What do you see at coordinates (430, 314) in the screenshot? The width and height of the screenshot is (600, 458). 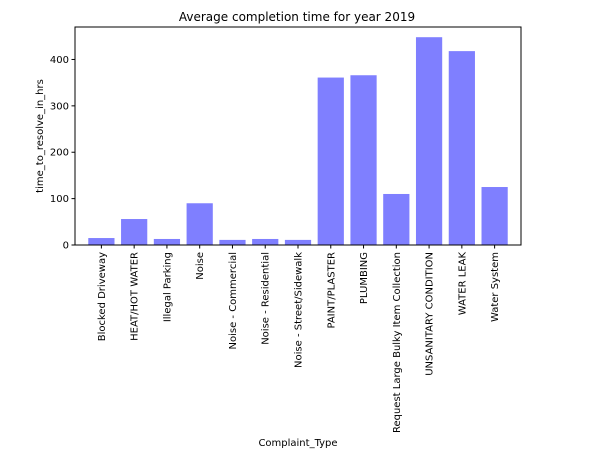 I see `x-tick-label: UNSANITARY CONDITION` at bounding box center [430, 314].